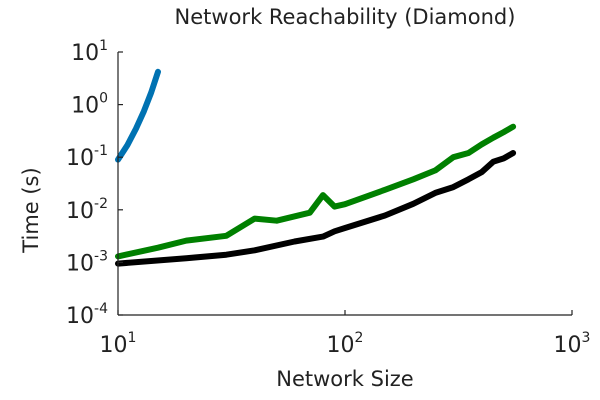 This screenshot has height=400, width=600. I want to click on y-tick-label: 10⁻², so click(87, 210).